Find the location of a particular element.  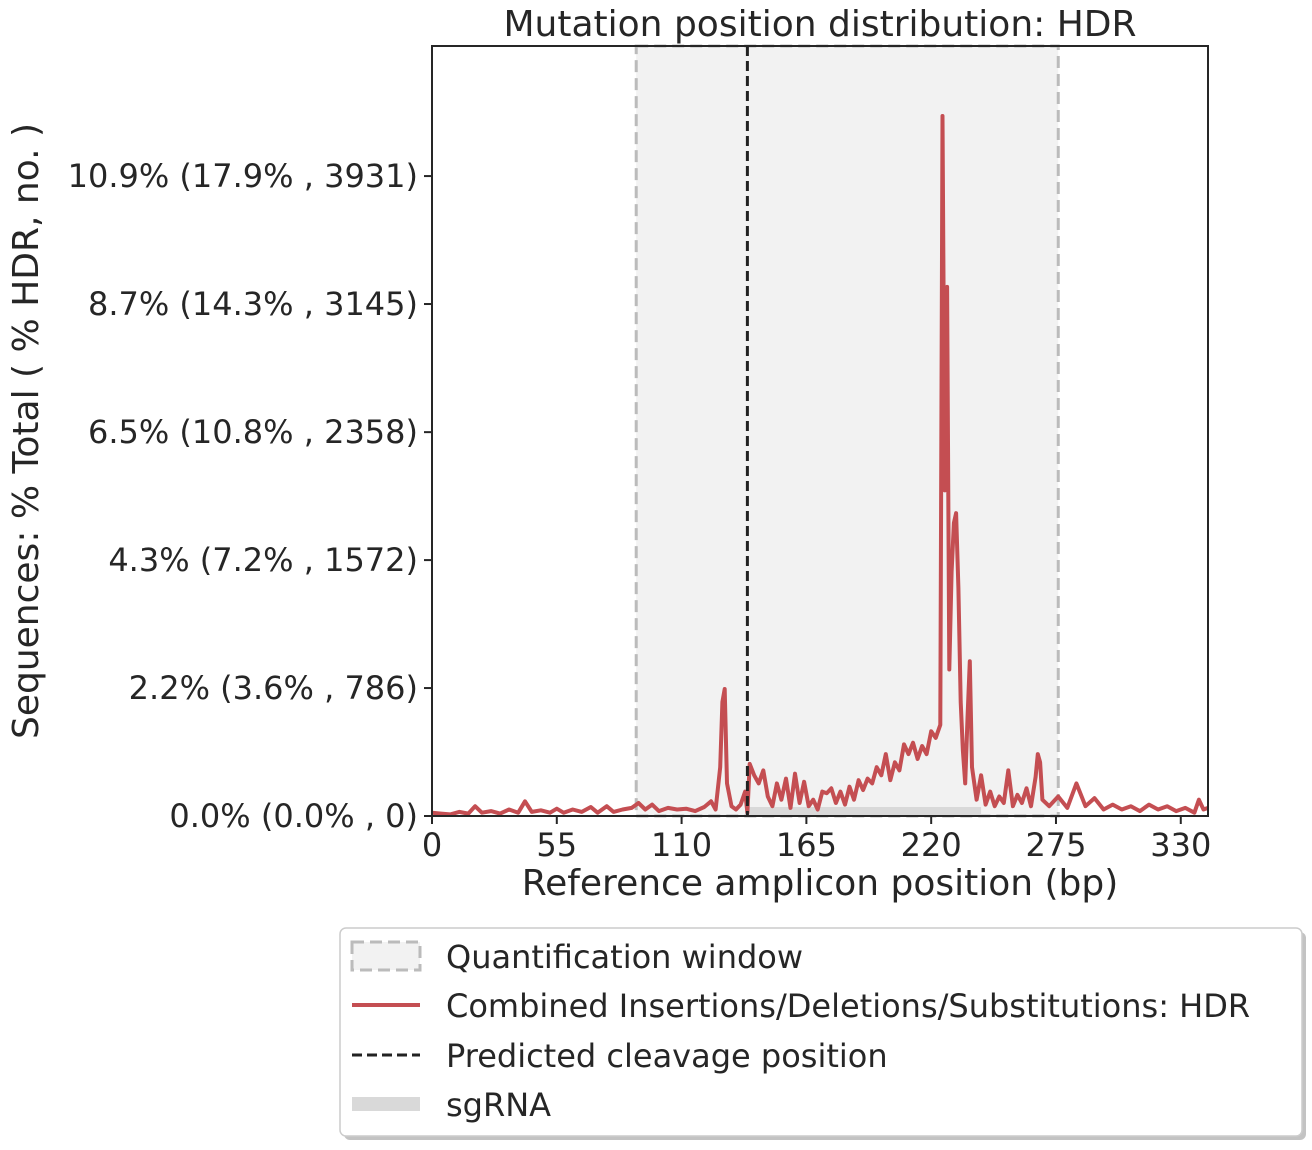

y-tick-label: 10.9% (17.9% , 3931) is located at coordinates (243, 176).